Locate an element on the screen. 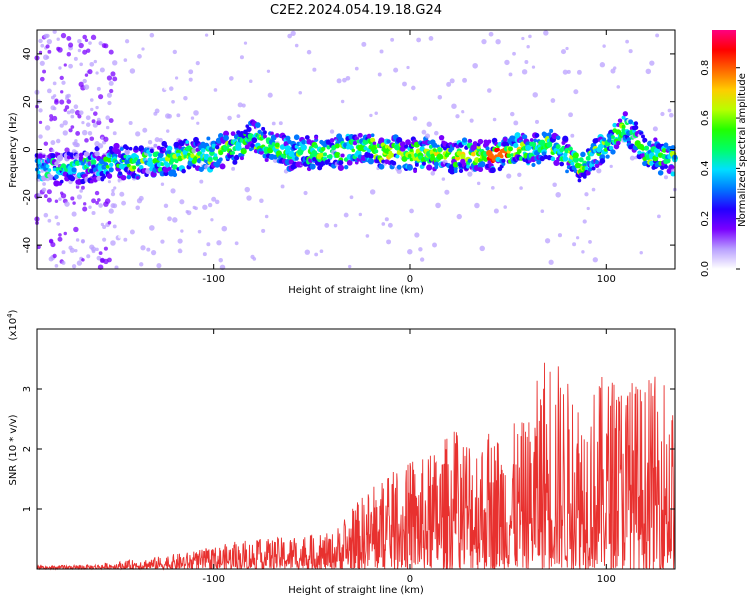 The image size is (750, 600). colorbar-tick-label: 0.8 is located at coordinates (705, 68).